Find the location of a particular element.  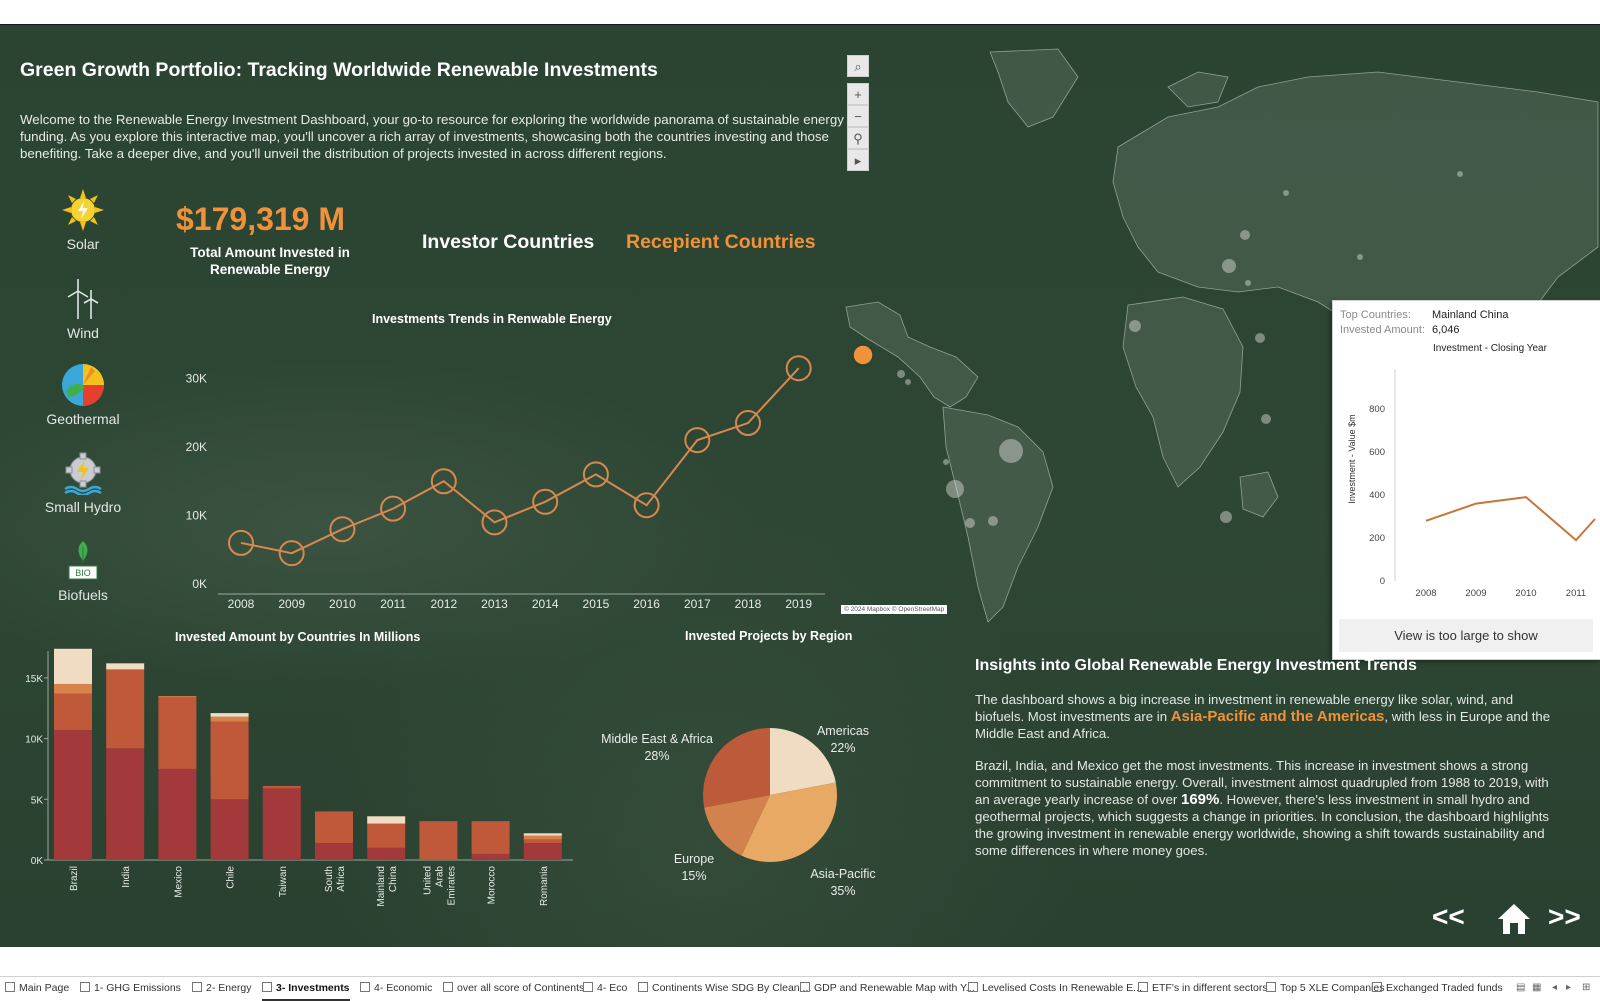

toggle-investor-countries: Investor Countries is located at coordinates (508, 242).